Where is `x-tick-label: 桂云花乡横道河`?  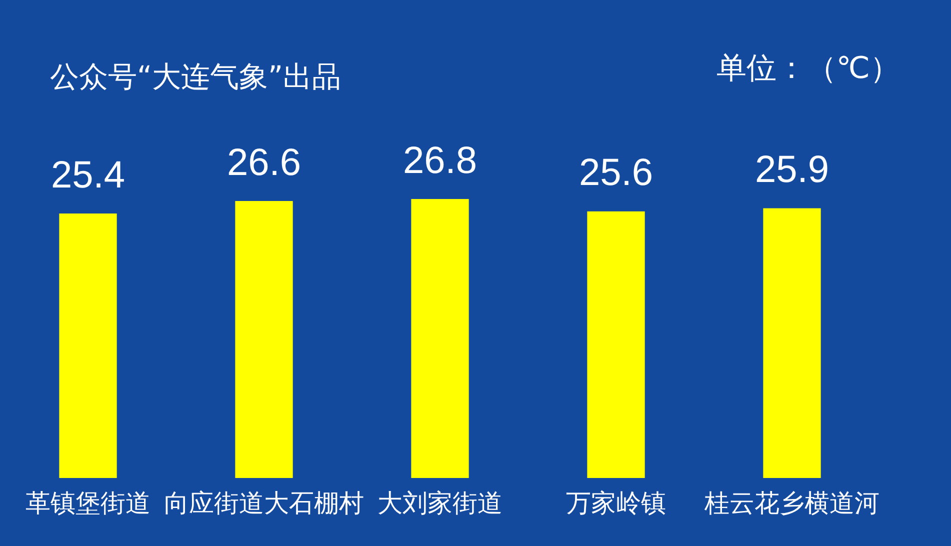
x-tick-label: 桂云花乡横道河 is located at coordinates (792, 503).